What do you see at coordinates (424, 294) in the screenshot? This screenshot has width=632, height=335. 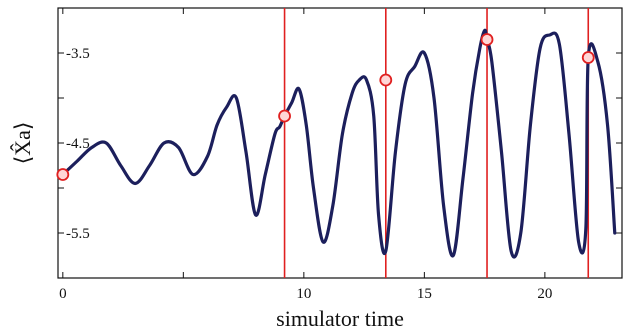 I see `x-tick-label: 15` at bounding box center [424, 294].